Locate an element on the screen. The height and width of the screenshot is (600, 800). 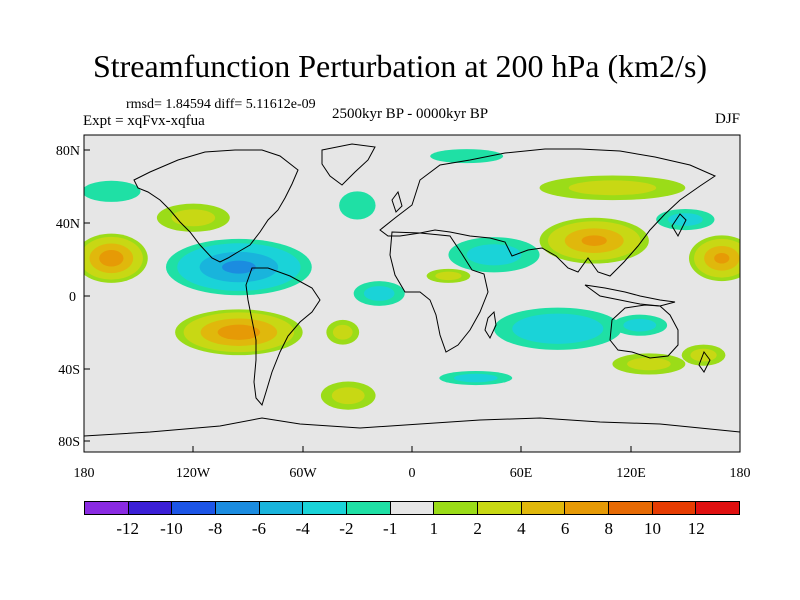
colorbar-label: -1 is located at coordinates (390, 528).